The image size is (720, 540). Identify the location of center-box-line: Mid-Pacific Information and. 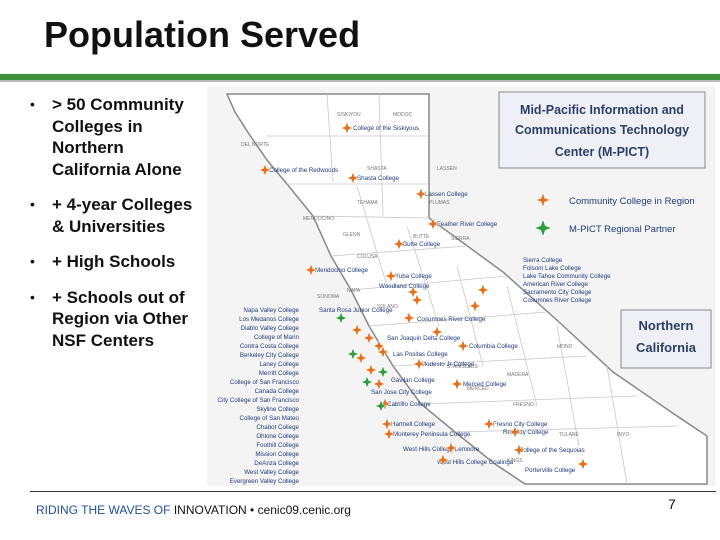
(602, 110).